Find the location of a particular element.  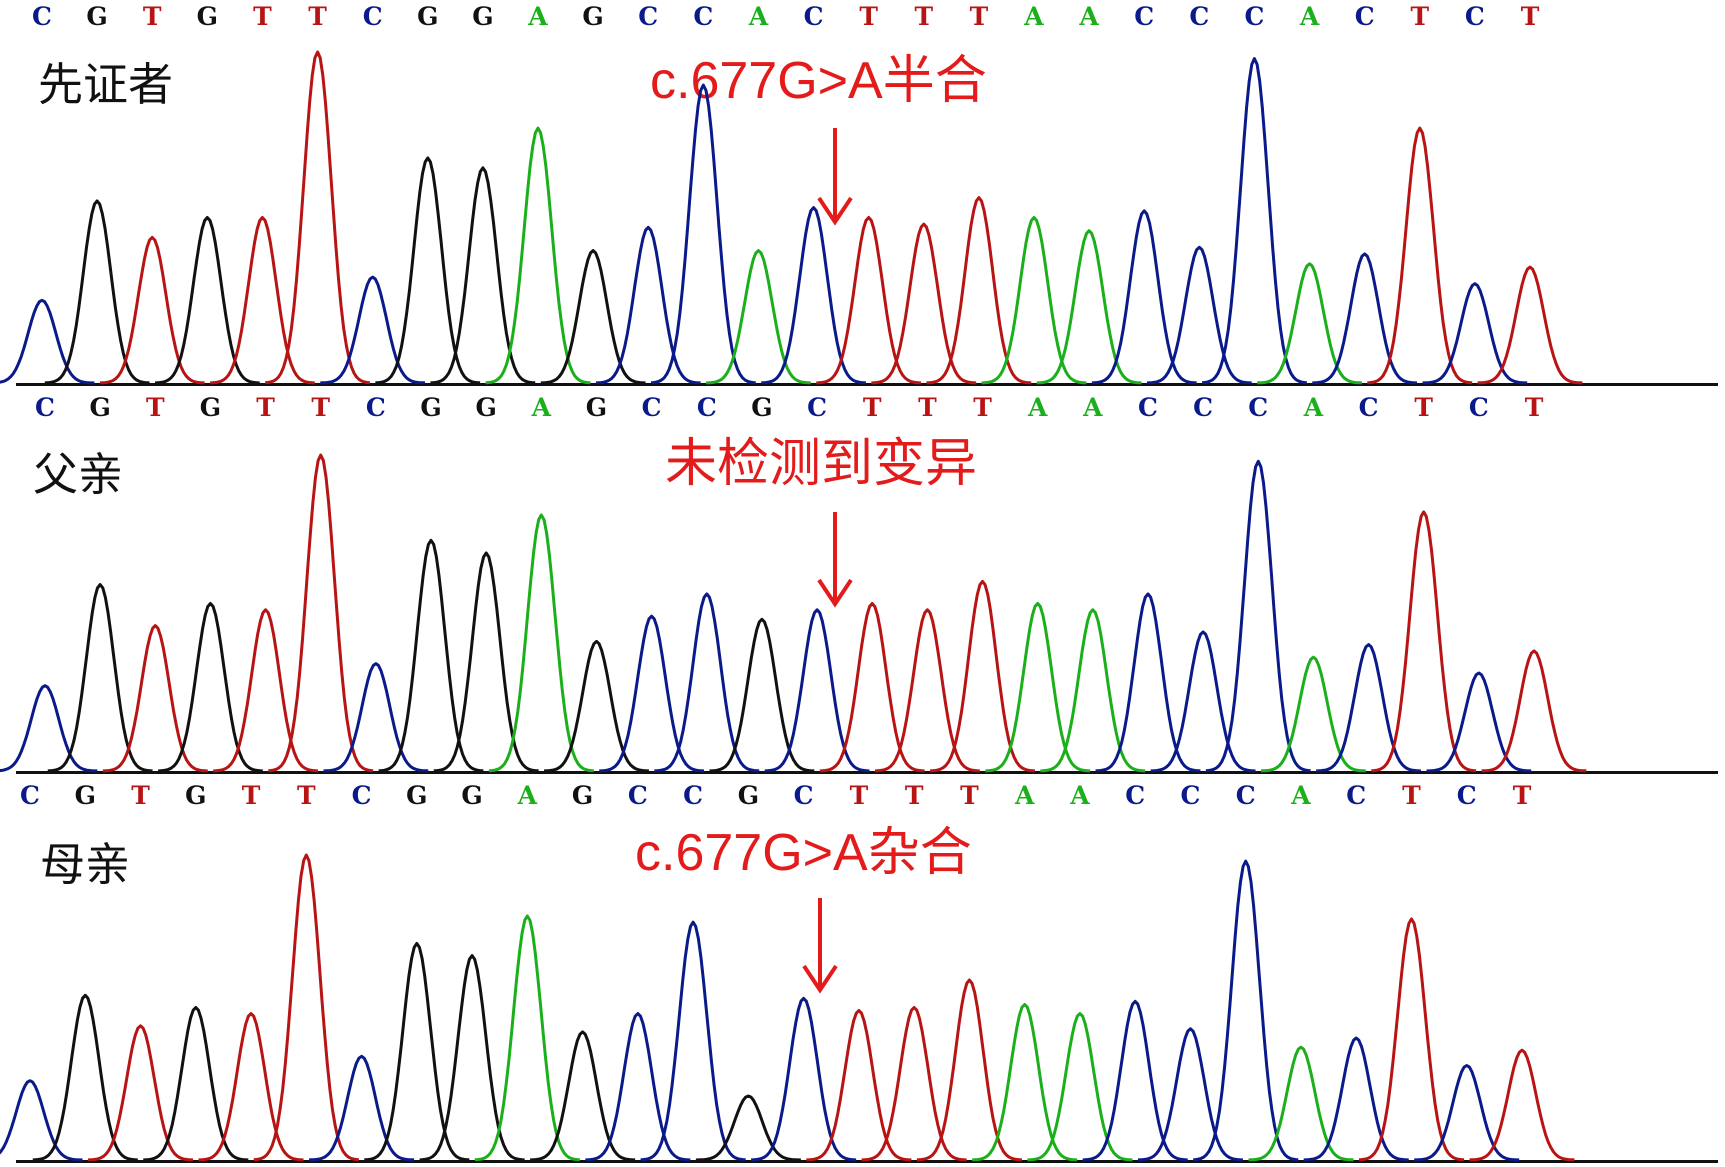

panel-label: 父亲 is located at coordinates (78, 474).